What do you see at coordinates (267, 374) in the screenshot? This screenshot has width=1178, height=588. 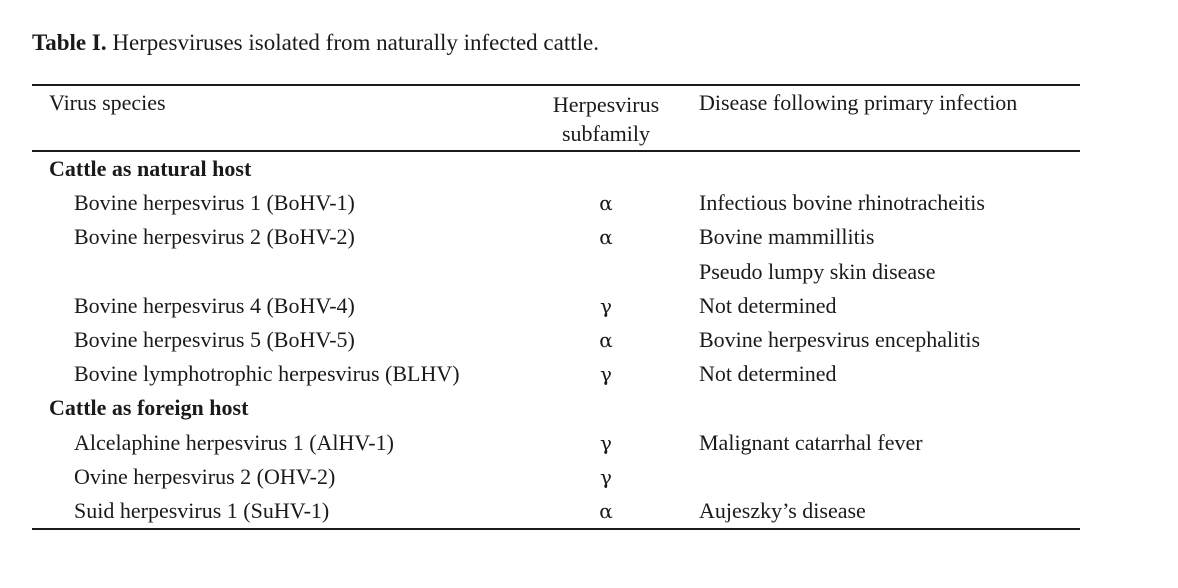 I see `cell-virus-species: Bovine lymphotrophic herpesvirus (BLHV)` at bounding box center [267, 374].